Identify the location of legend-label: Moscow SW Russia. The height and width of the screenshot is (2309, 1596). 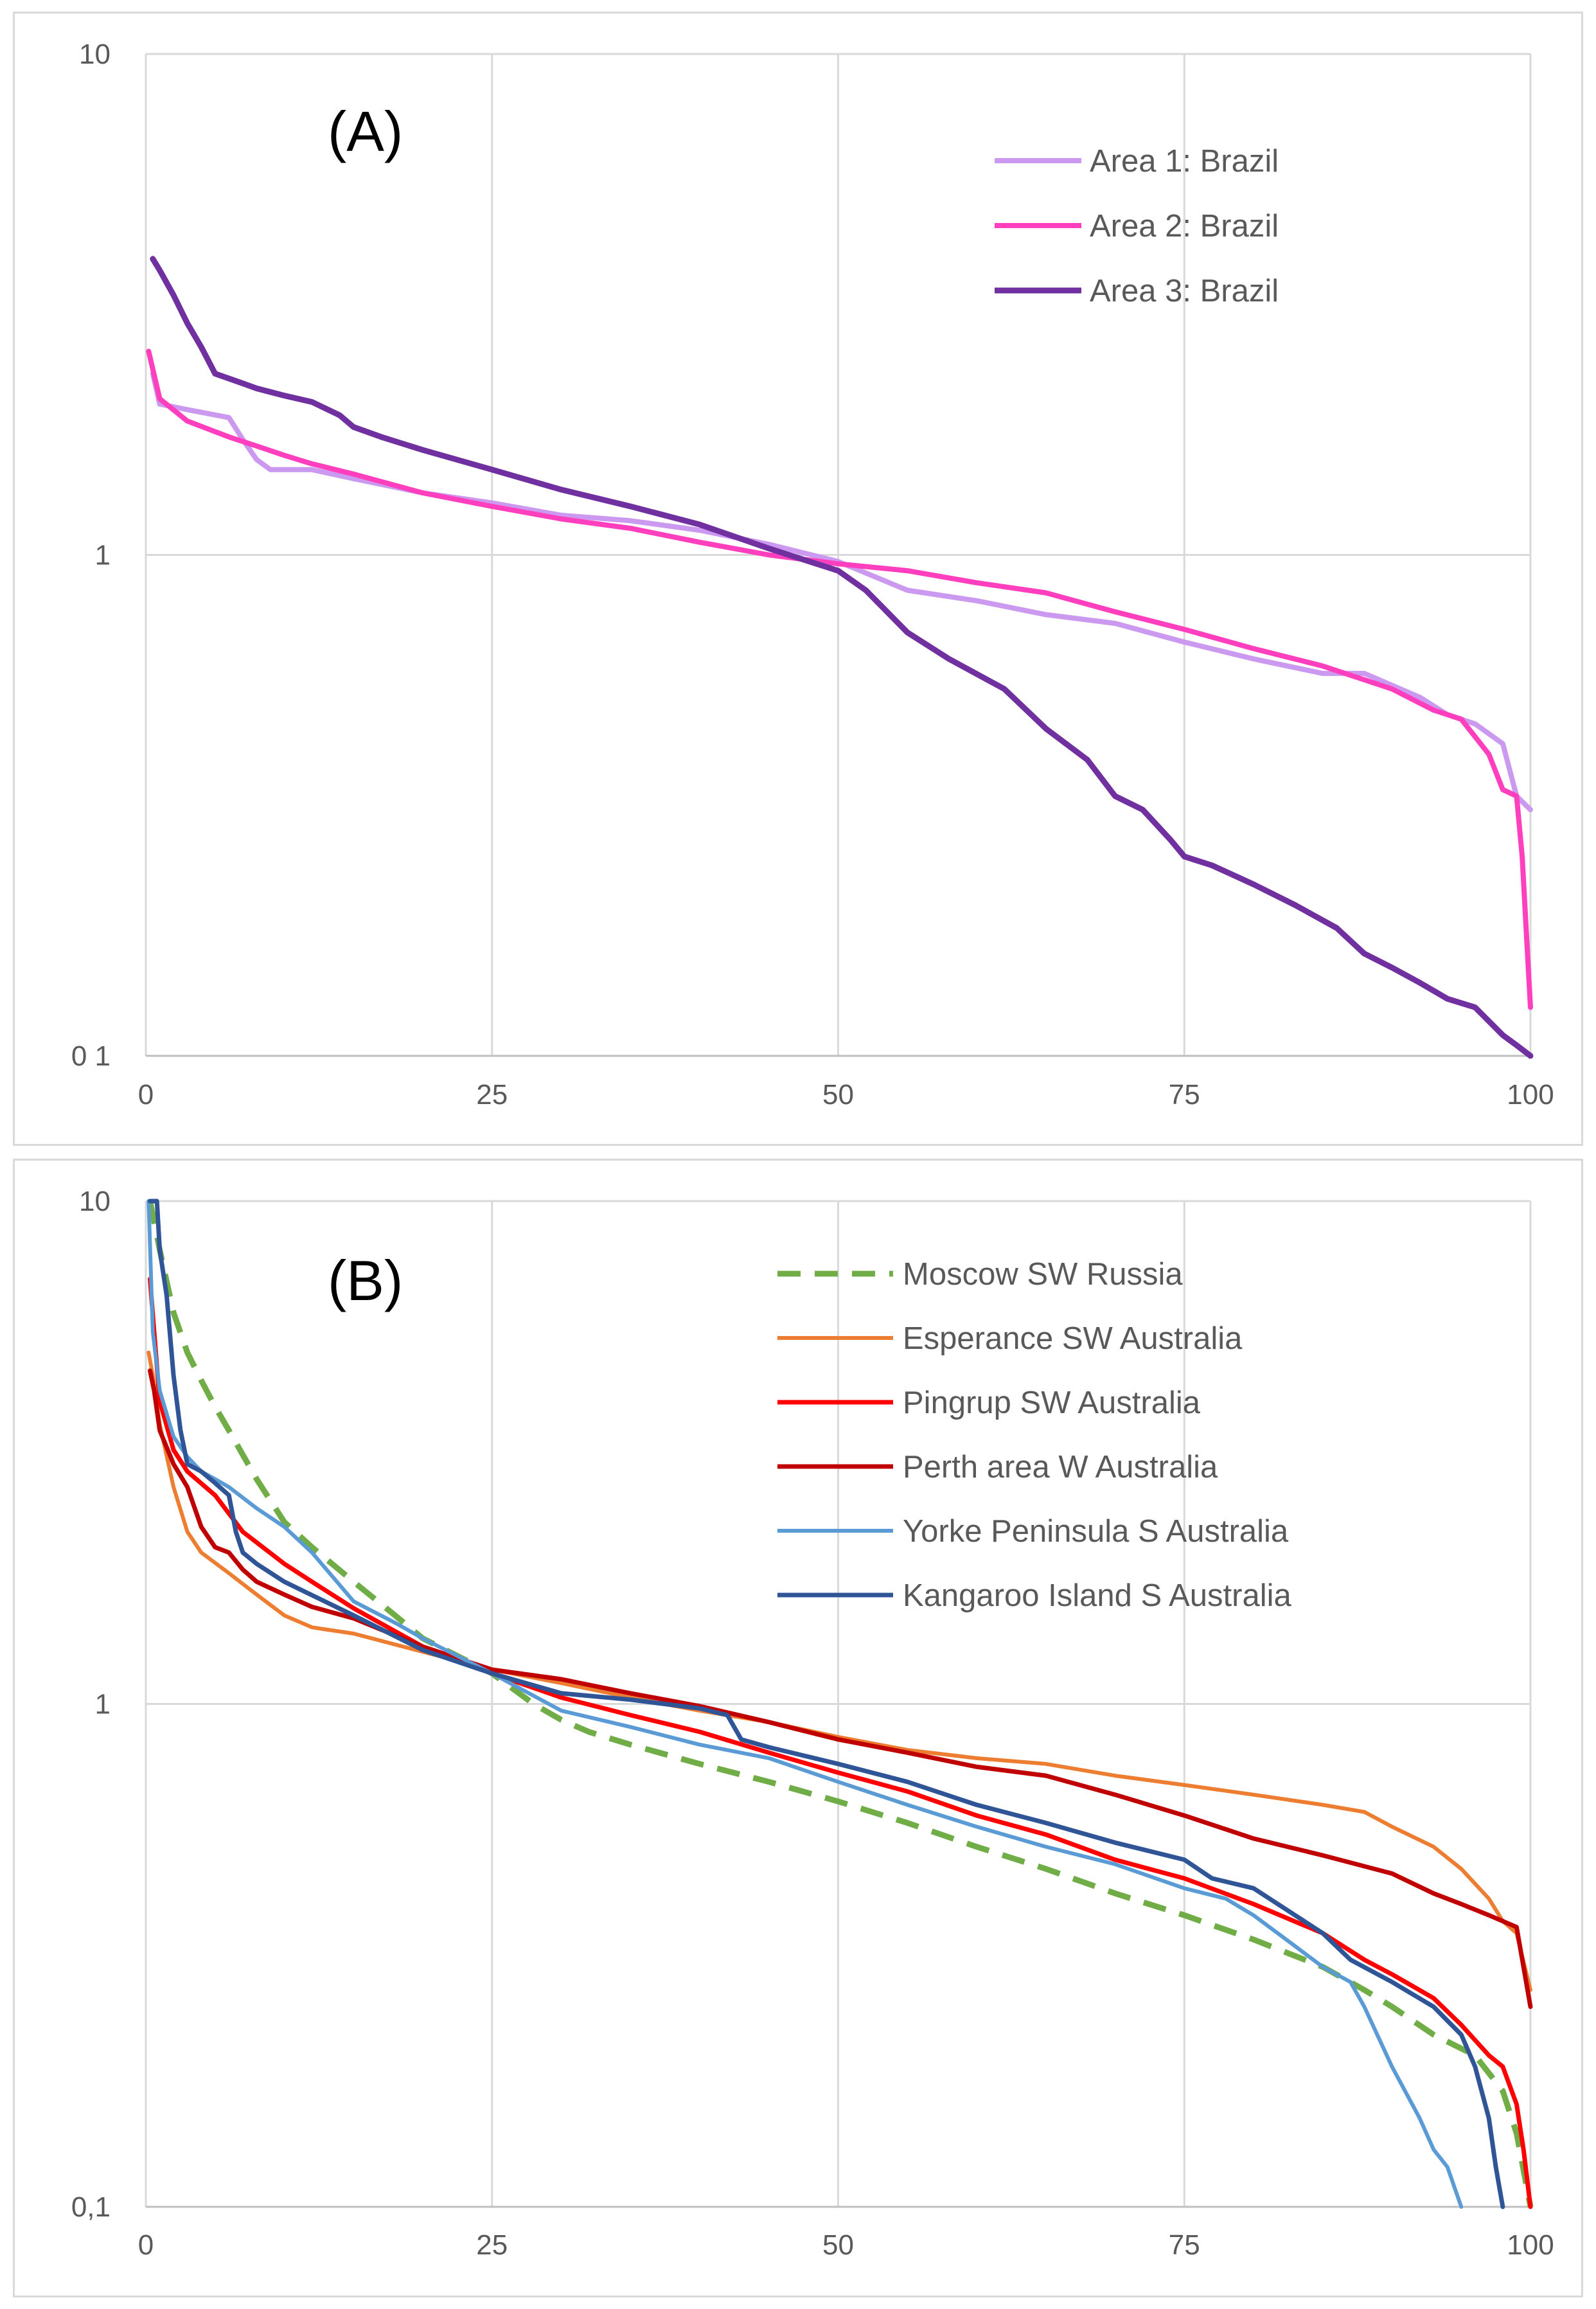
(1043, 1274).